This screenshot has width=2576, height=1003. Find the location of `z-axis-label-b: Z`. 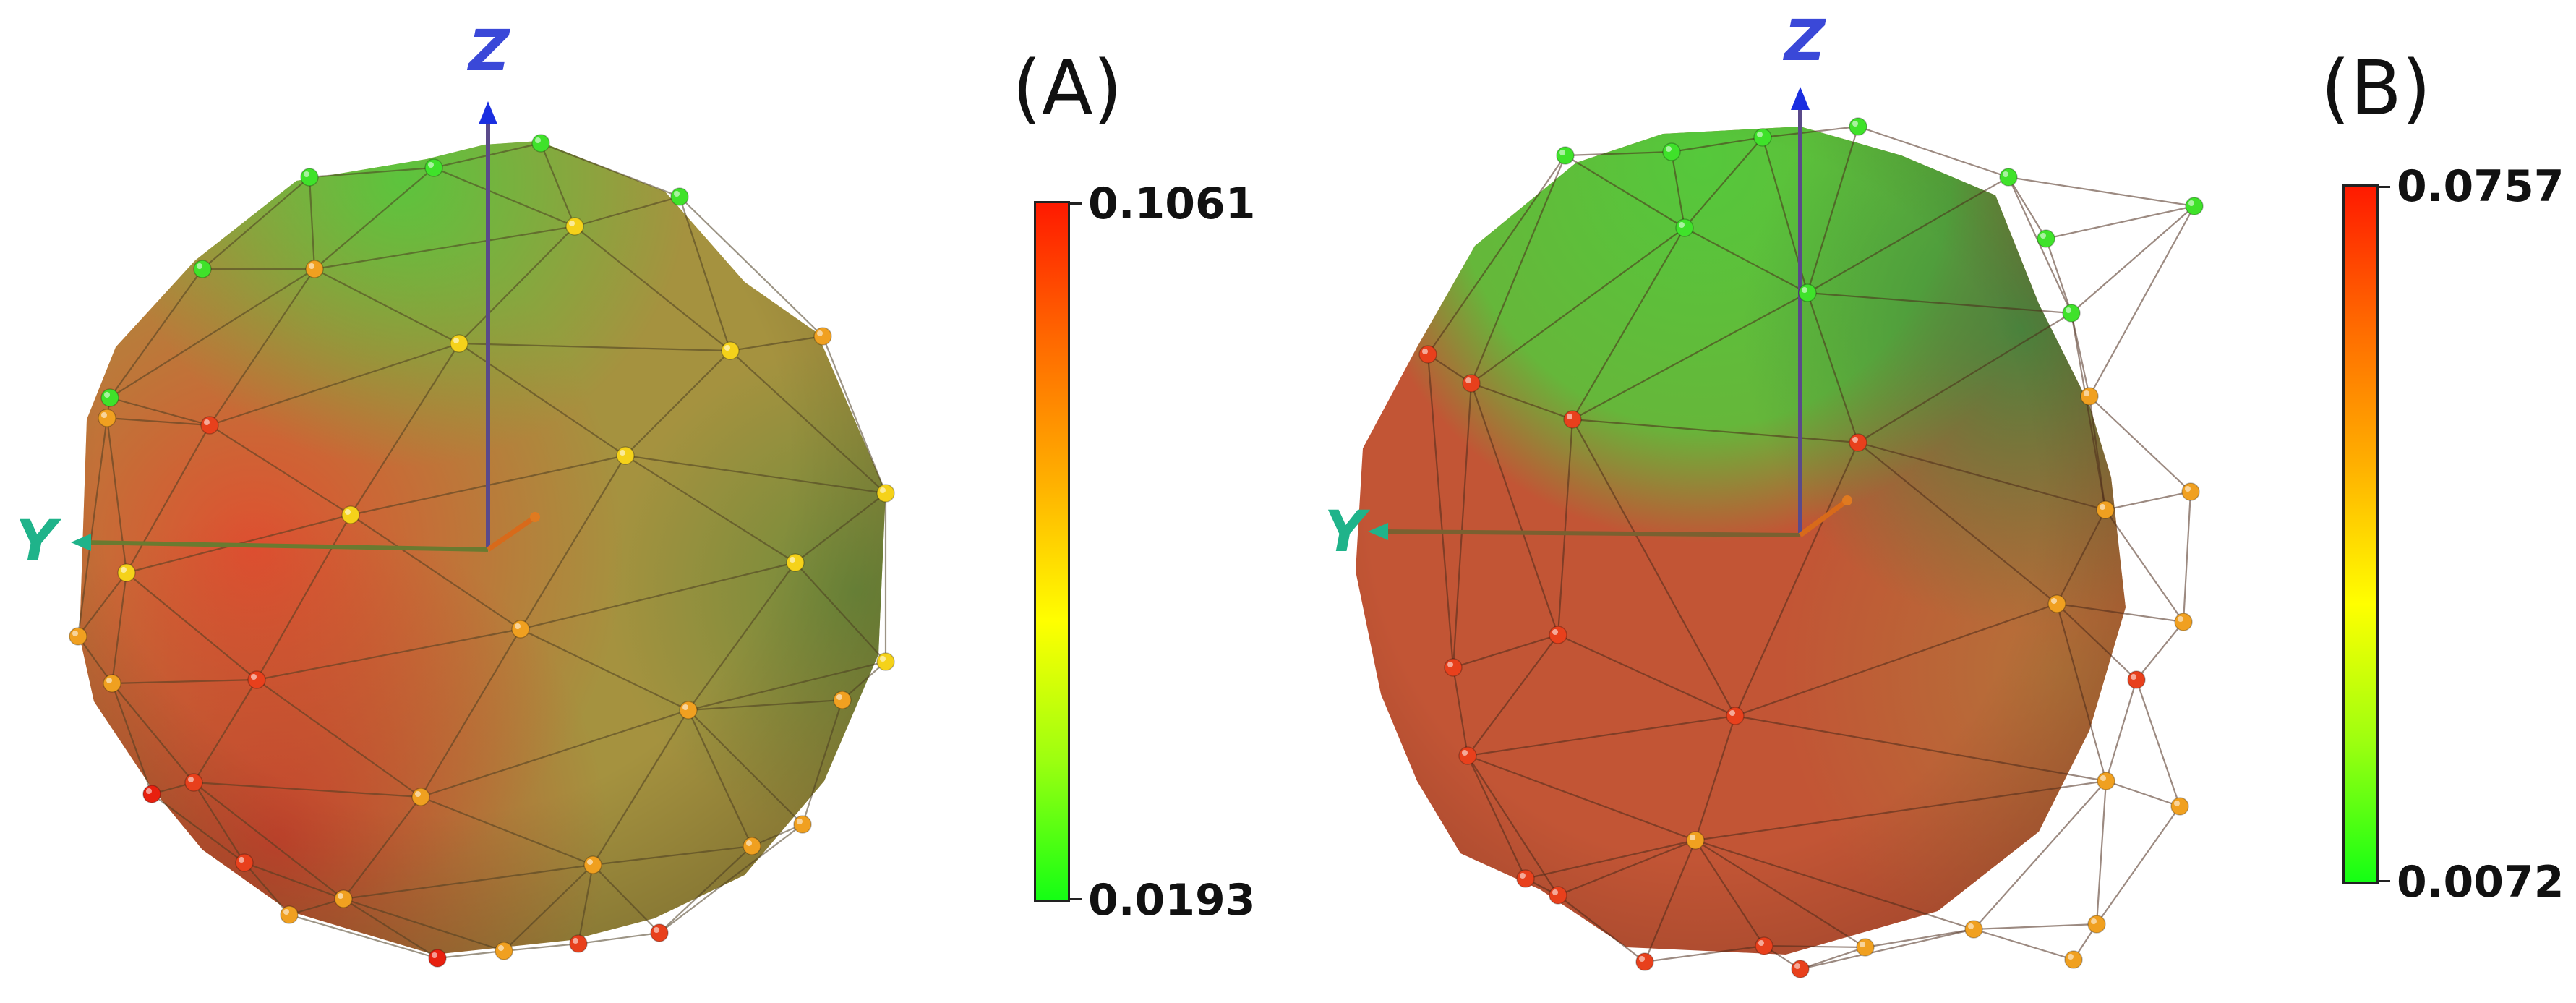

z-axis-label-b: Z is located at coordinates (1805, 41).